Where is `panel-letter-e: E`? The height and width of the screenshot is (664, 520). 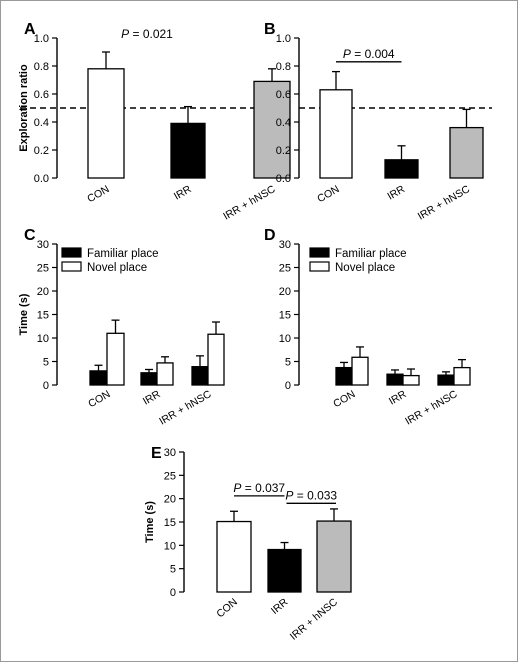
panel-letter-e: E is located at coordinates (156, 453).